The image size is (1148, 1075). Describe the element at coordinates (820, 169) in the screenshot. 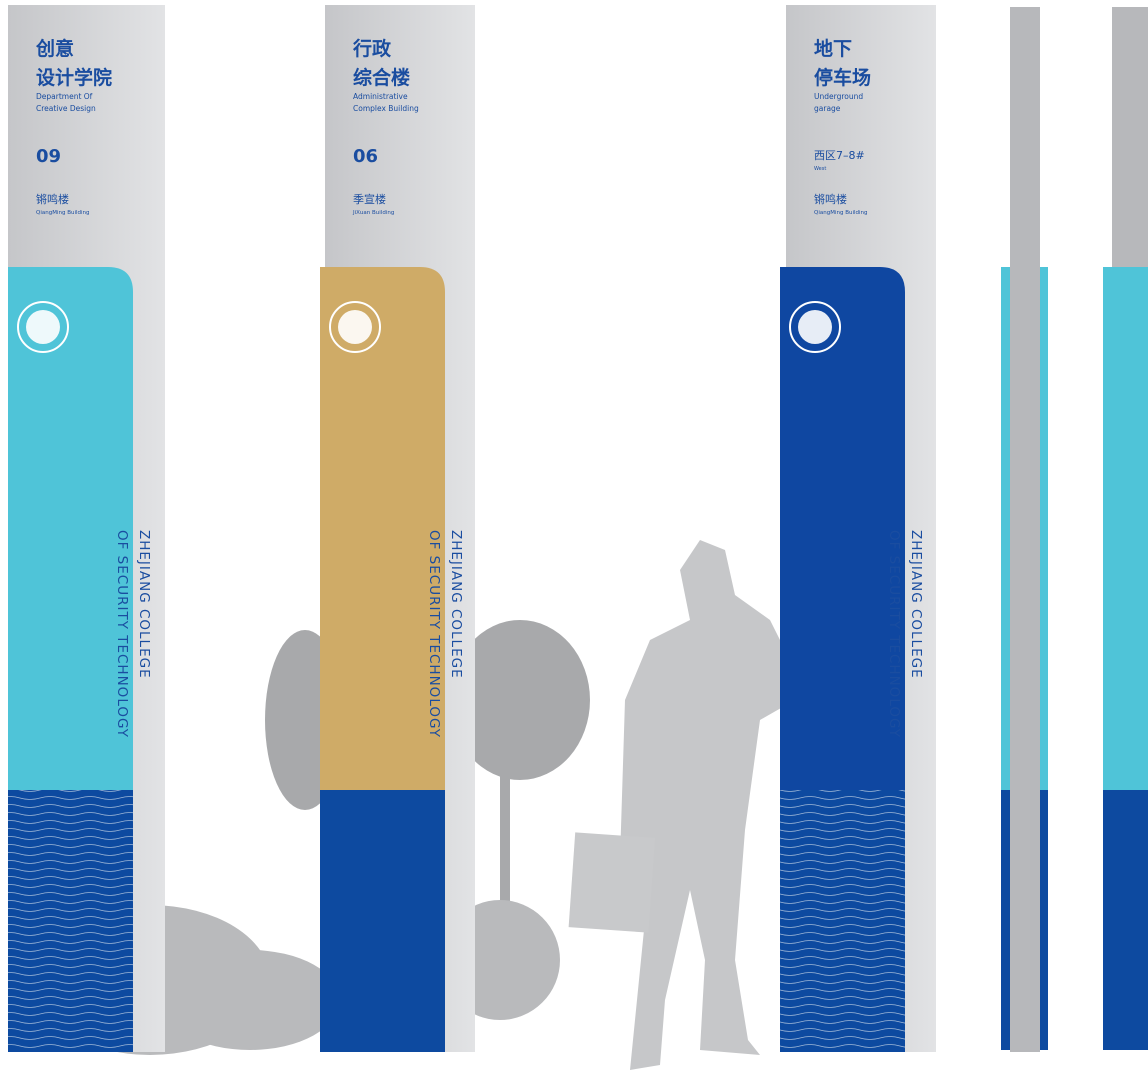

I see `location-en: West` at that location.